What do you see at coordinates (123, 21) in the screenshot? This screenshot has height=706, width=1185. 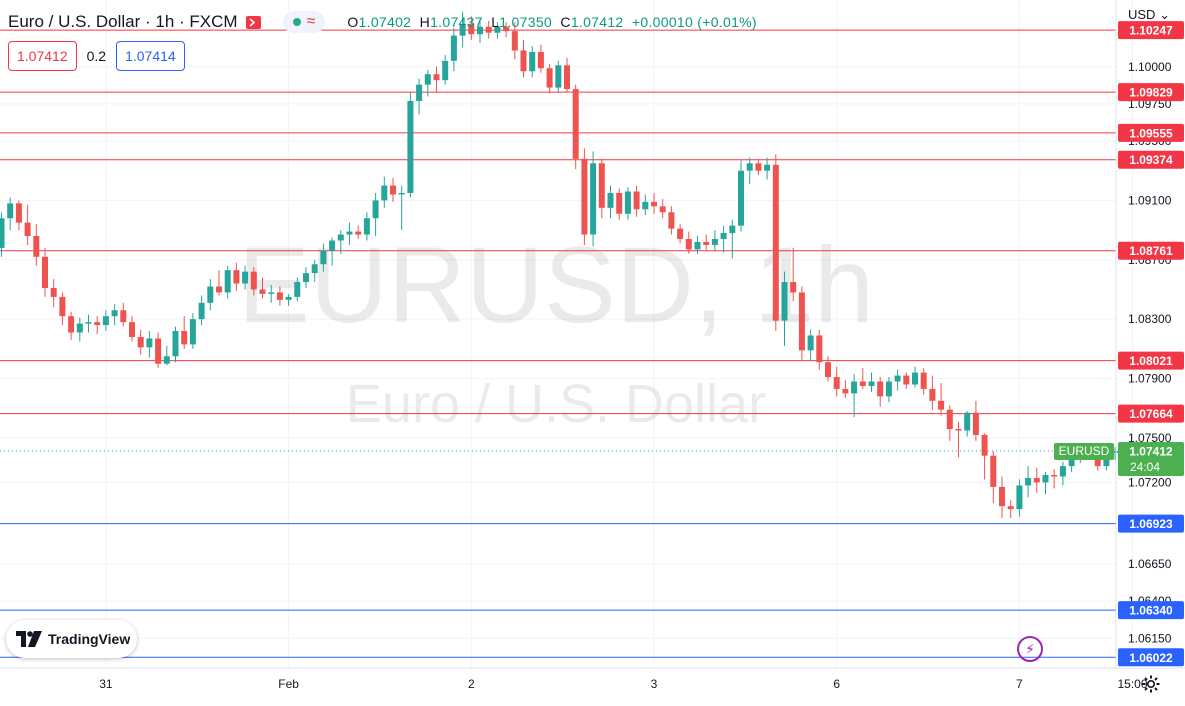 I see `symbol-title: Euro / U.S. Dollar · 1h · FXCM` at bounding box center [123, 21].